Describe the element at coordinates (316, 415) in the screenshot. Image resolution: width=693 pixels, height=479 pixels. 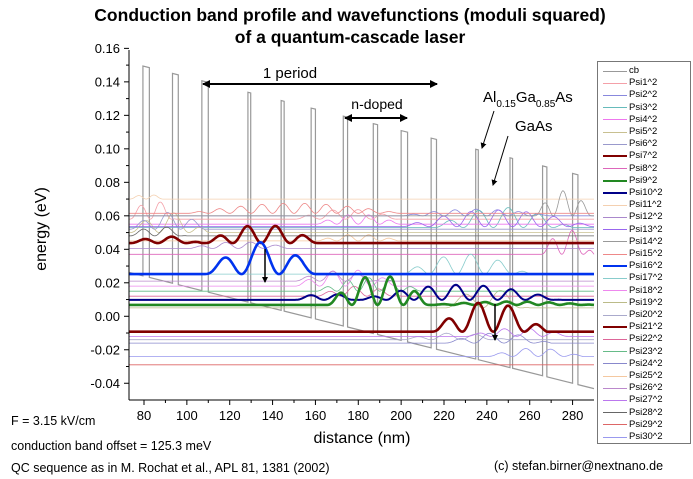
I see `x-tick-label: 160` at that location.